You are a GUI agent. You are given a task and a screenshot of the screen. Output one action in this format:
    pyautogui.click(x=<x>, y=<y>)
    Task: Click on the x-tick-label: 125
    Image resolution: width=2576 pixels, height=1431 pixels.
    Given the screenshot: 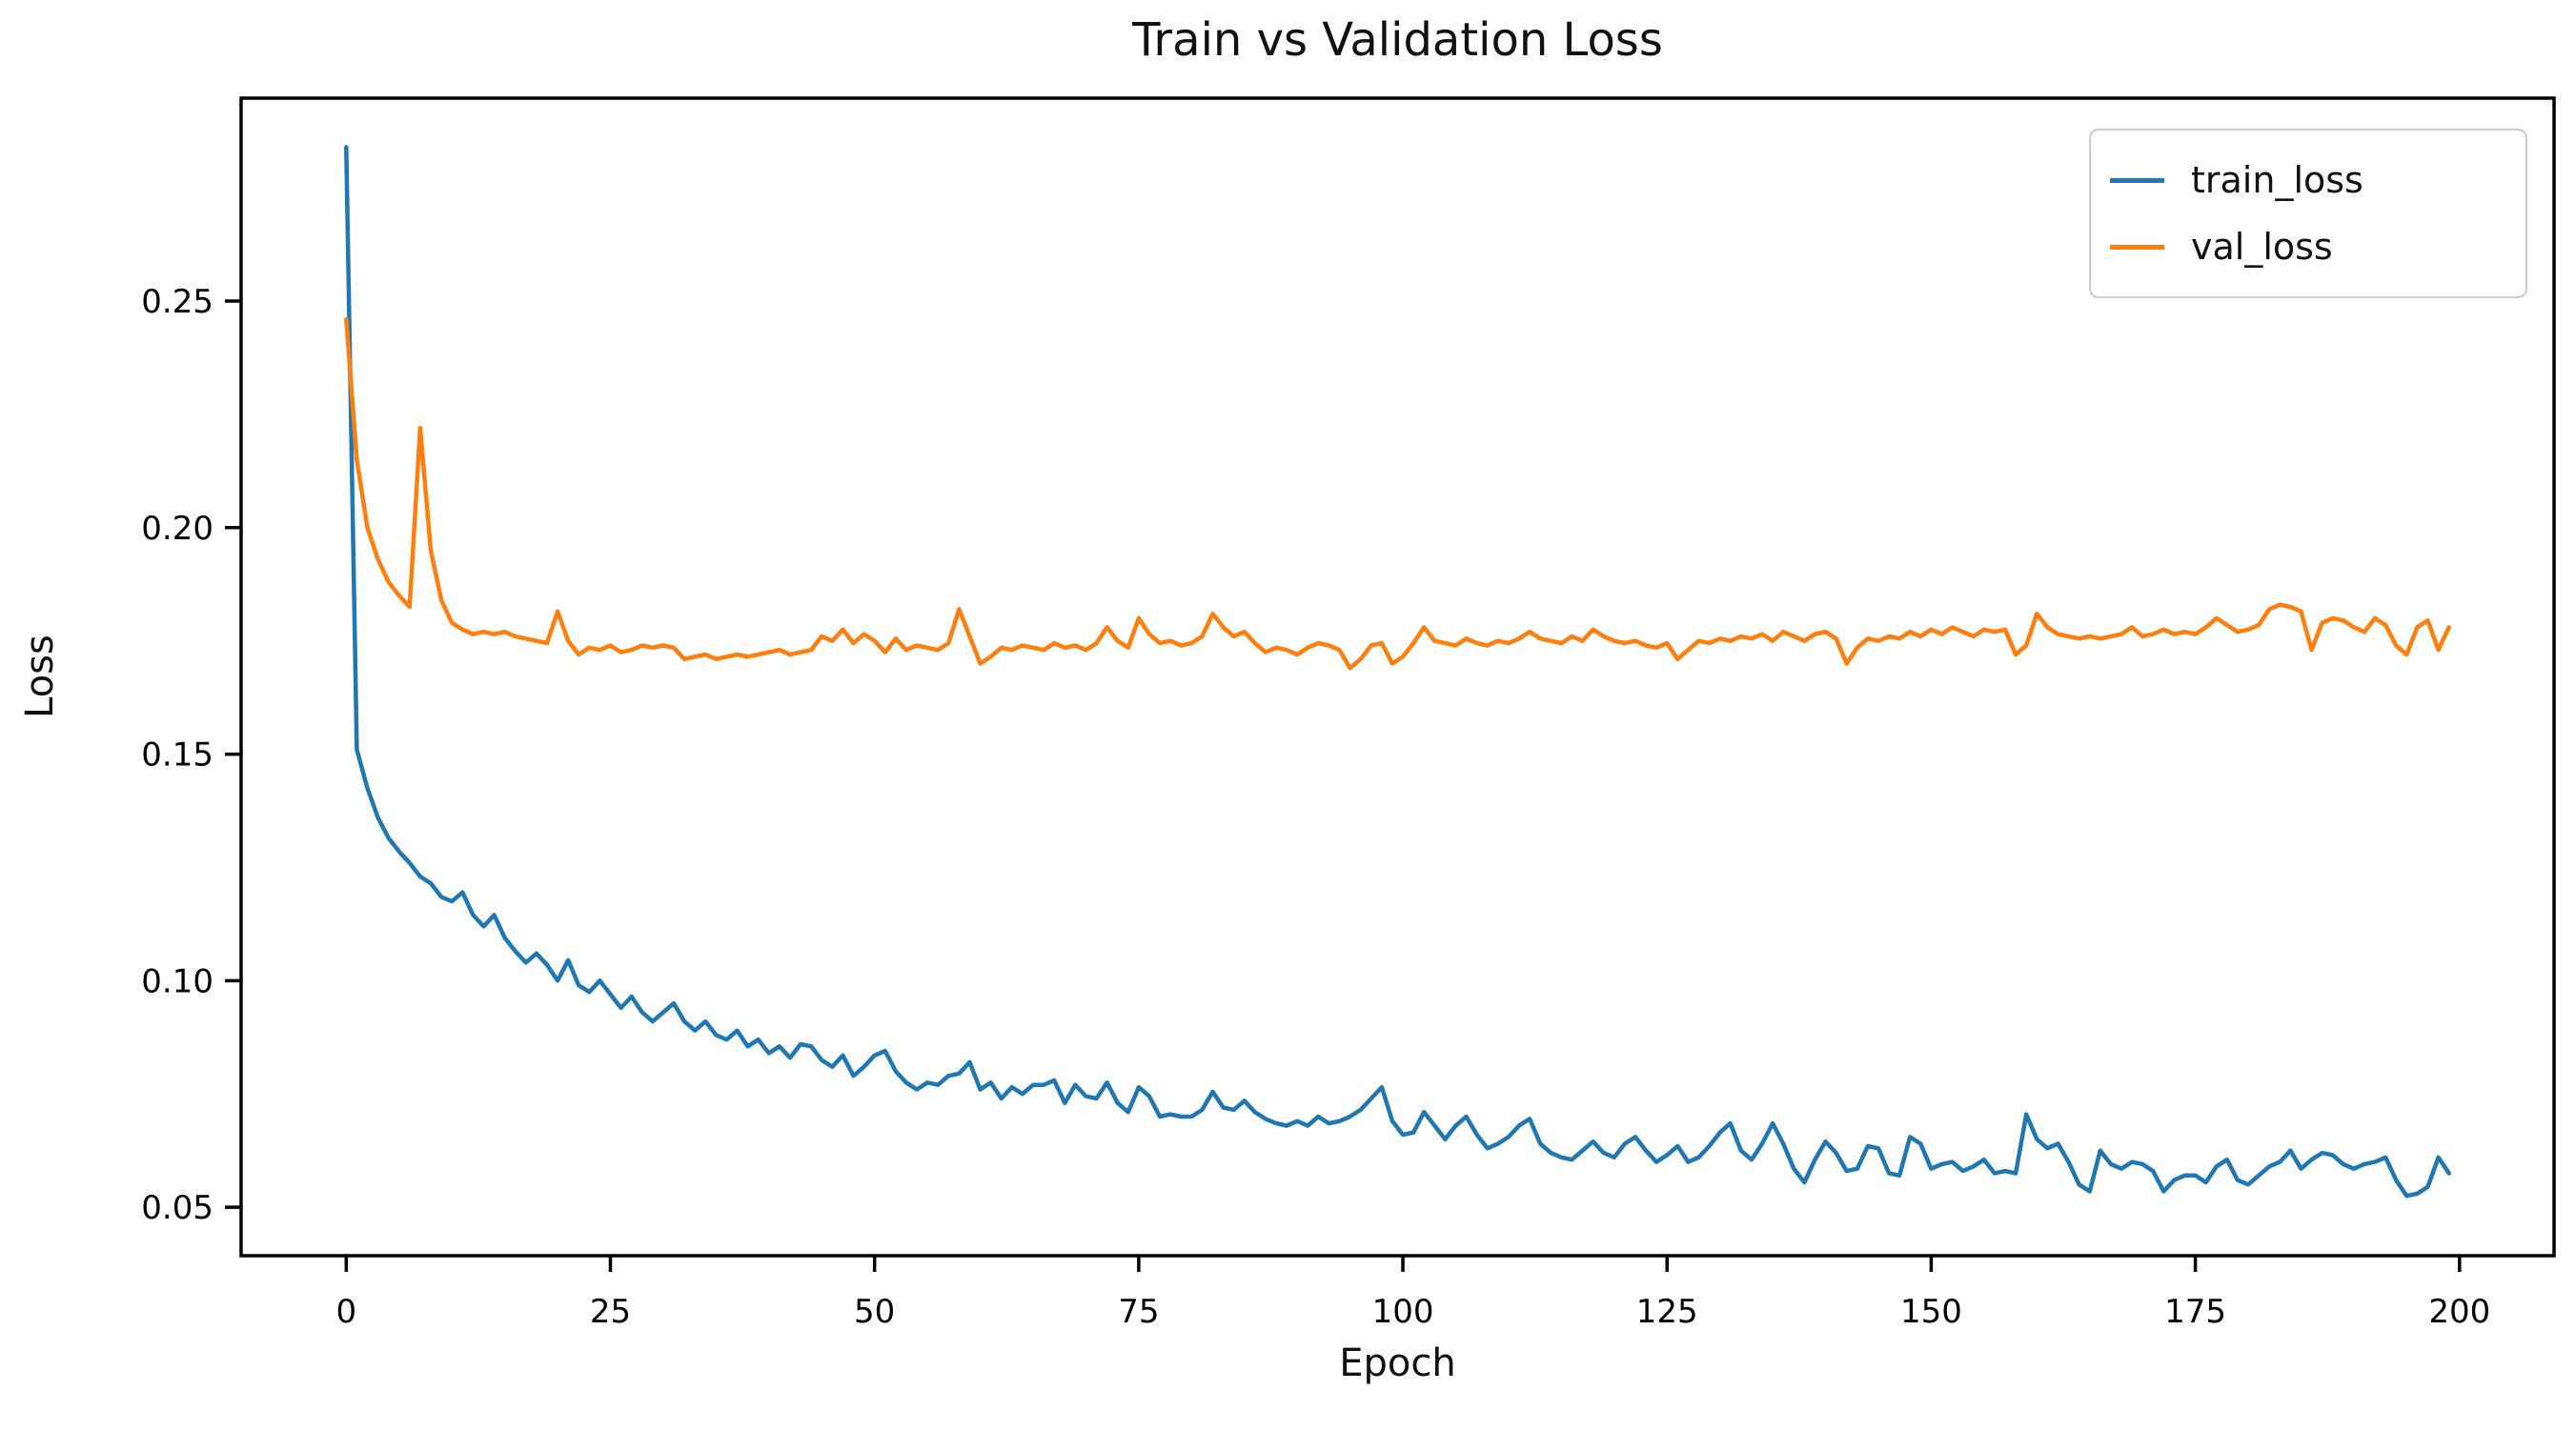 What is the action you would take?
    pyautogui.click(x=1667, y=1312)
    